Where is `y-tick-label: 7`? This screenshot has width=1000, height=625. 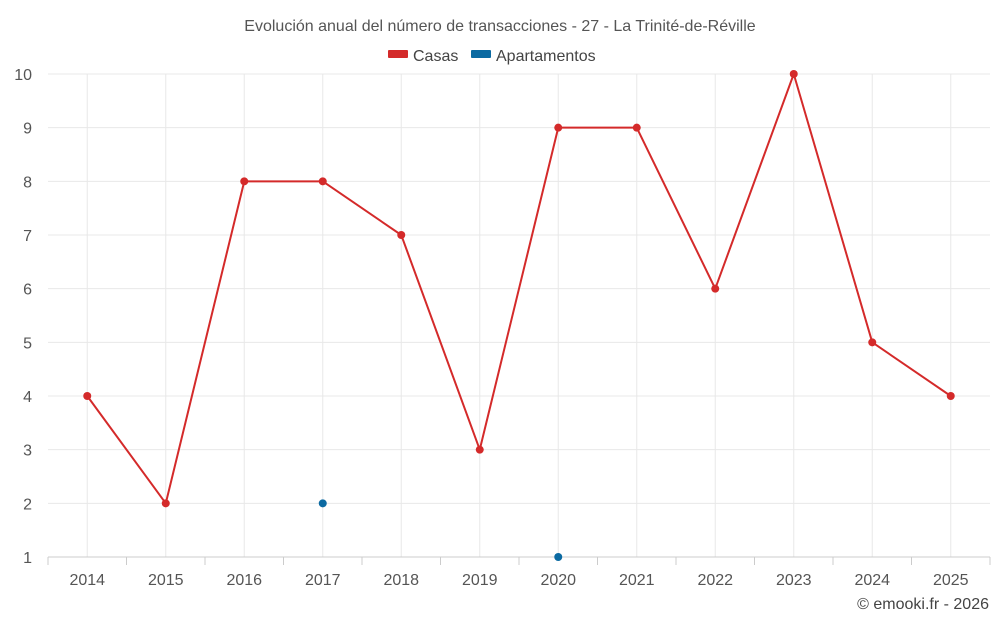
y-tick-label: 7 is located at coordinates (27, 236).